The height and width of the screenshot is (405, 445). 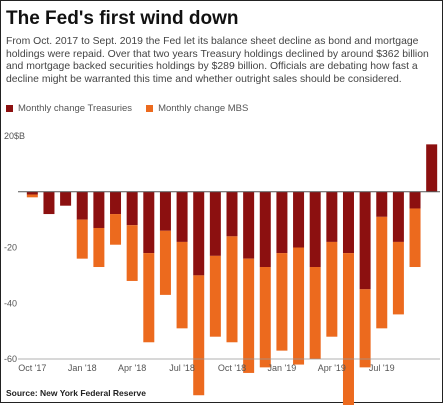 I want to click on legend-label-mbs: Monthly change MBS, so click(x=203, y=108).